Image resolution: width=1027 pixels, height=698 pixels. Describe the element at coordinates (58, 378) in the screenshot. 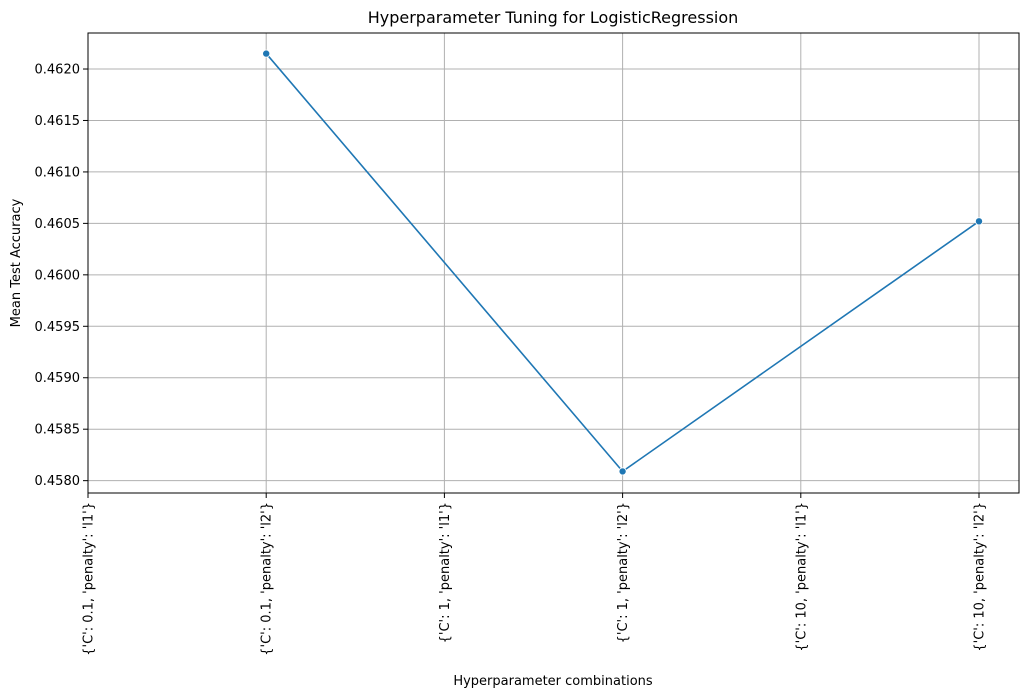

I see `y-tick-label: 0.4590` at that location.